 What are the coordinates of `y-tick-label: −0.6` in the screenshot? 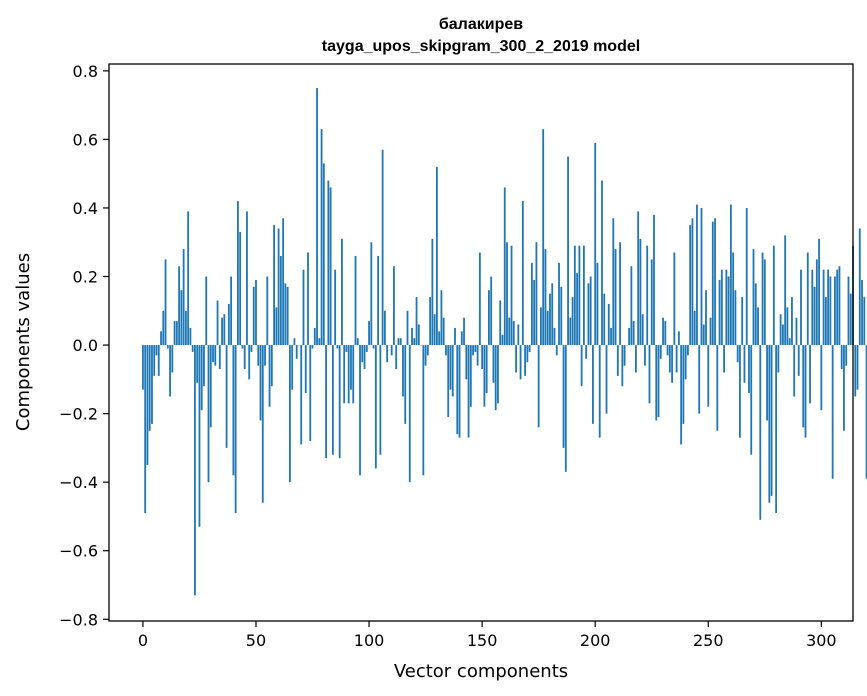 It's located at (78, 551).